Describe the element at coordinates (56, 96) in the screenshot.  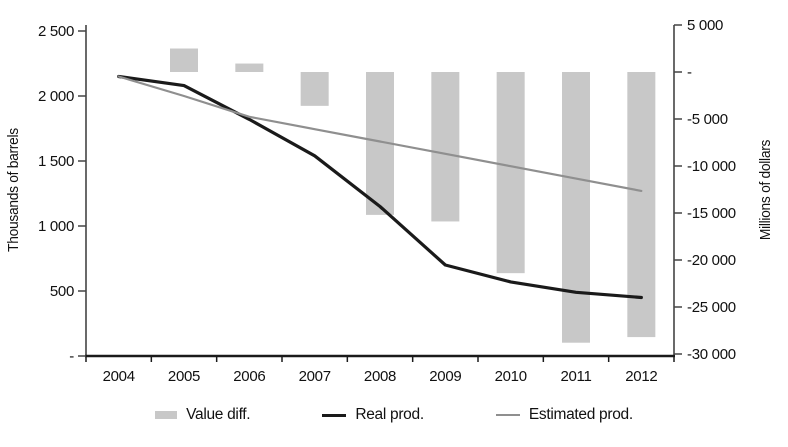
I see `left-tick-label: 2 000` at that location.